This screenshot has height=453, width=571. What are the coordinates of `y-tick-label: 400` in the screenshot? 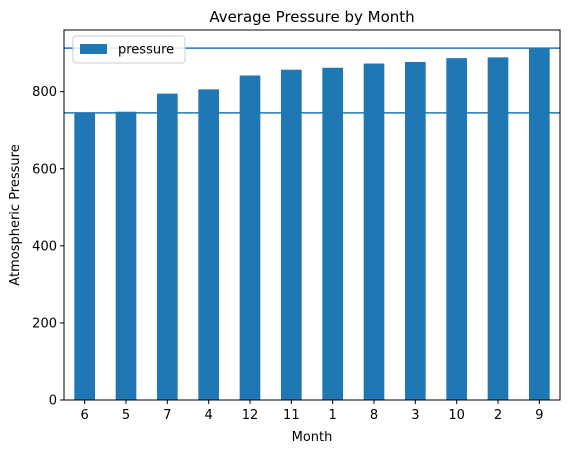 It's located at (44, 246).